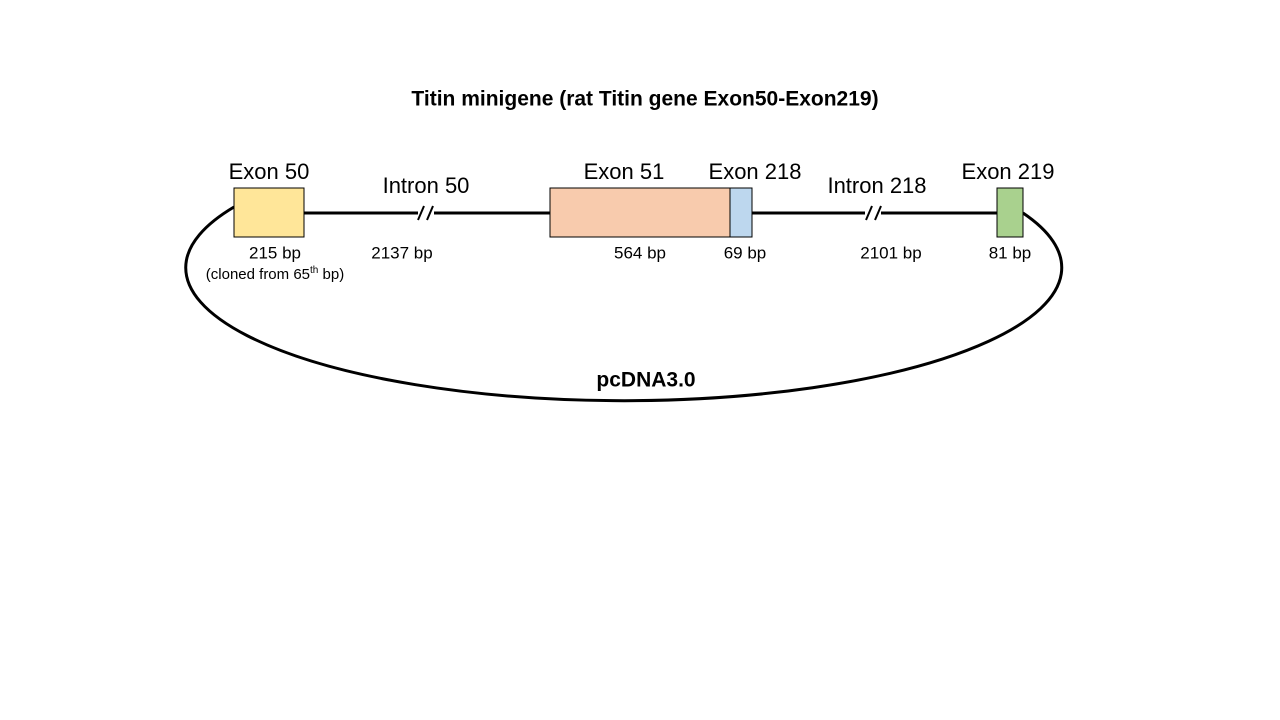 The image size is (1280, 720). Describe the element at coordinates (269, 171) in the screenshot. I see `segment-label: Exon 50` at that location.